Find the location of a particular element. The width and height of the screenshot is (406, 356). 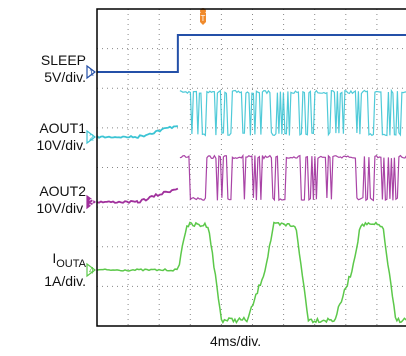

trace-sleep is located at coordinates (251, 53).